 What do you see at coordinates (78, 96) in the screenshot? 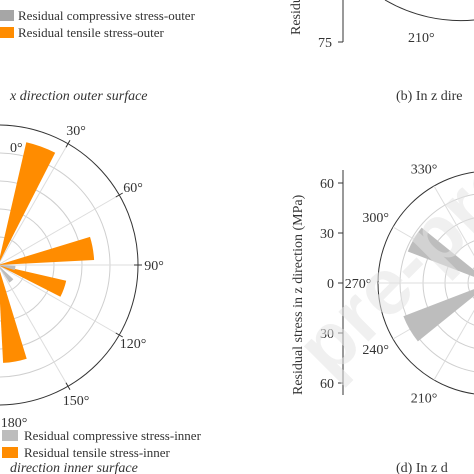
I see `caption-top-left: x direction outer surface` at bounding box center [78, 96].